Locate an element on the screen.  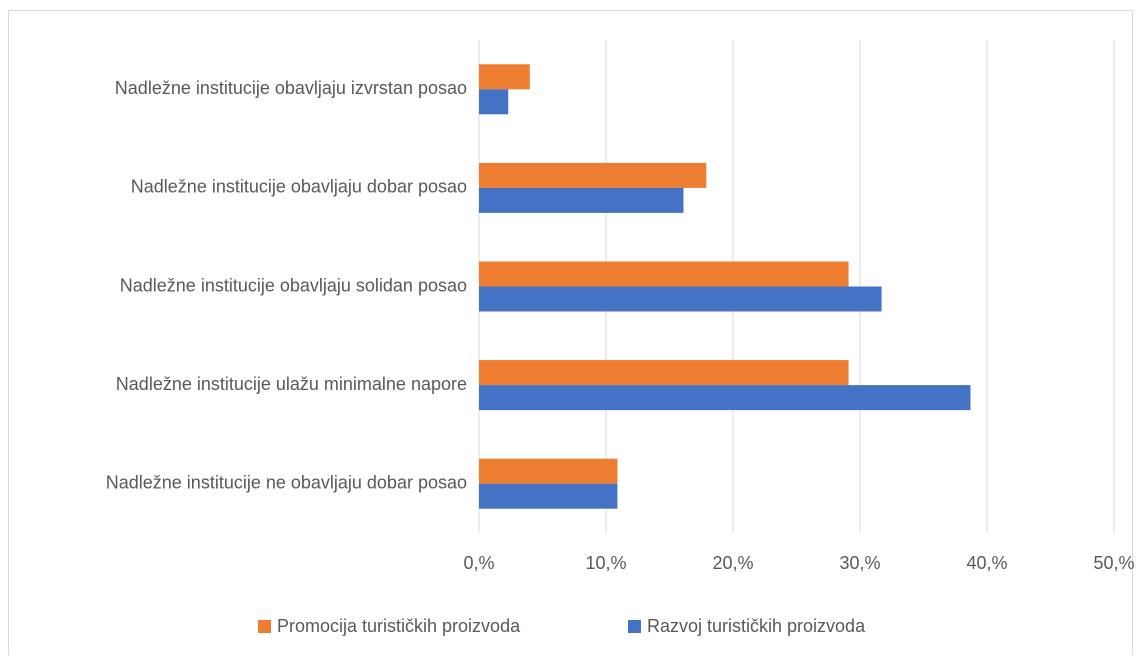
x-tick-label: 50,% is located at coordinates (1113, 563).